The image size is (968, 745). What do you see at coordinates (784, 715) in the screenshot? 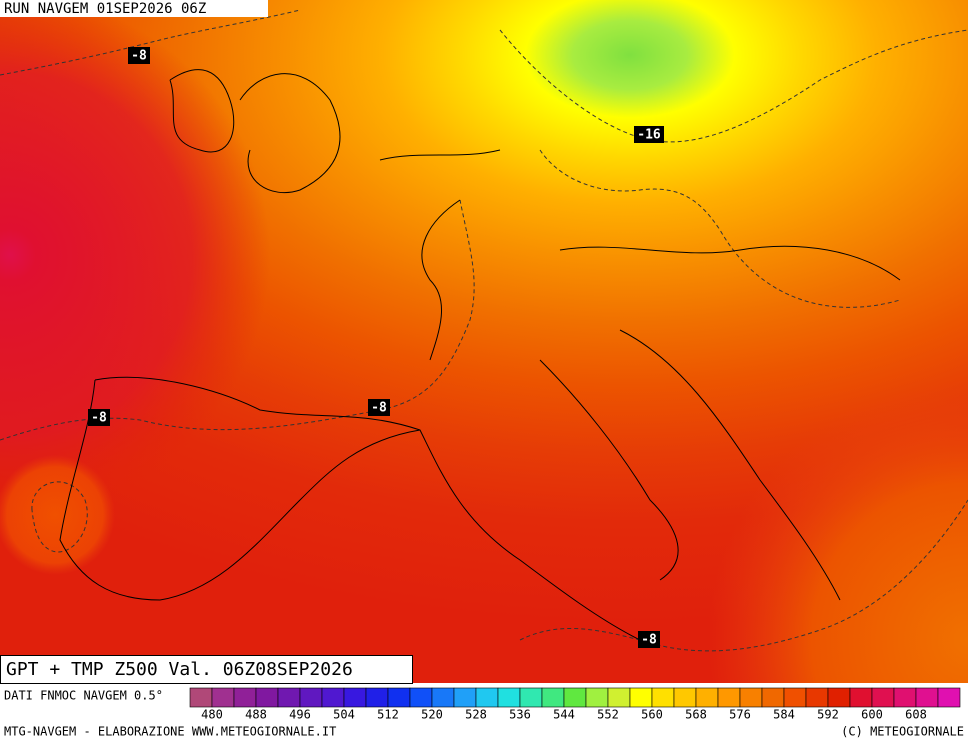
I see `legend-tick-label: 584` at bounding box center [784, 715].